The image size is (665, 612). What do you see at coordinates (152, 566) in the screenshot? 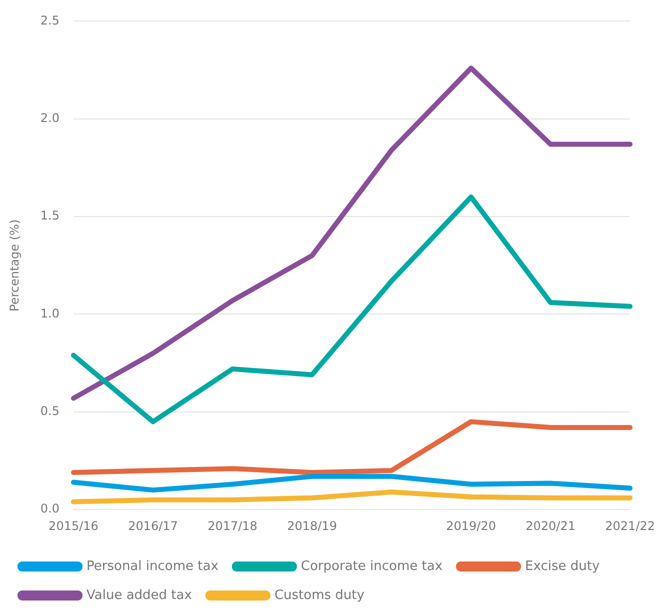
I see `legend-label: Personal income tax` at bounding box center [152, 566].